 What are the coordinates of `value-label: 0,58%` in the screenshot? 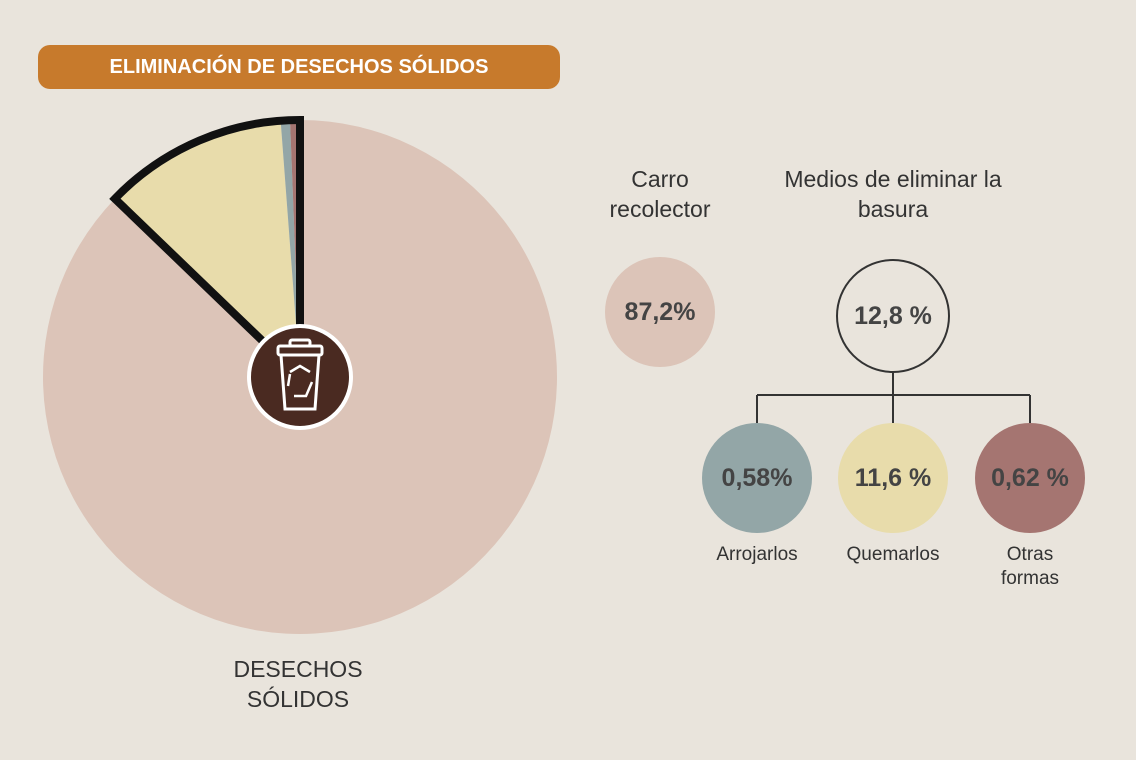 It's located at (757, 477).